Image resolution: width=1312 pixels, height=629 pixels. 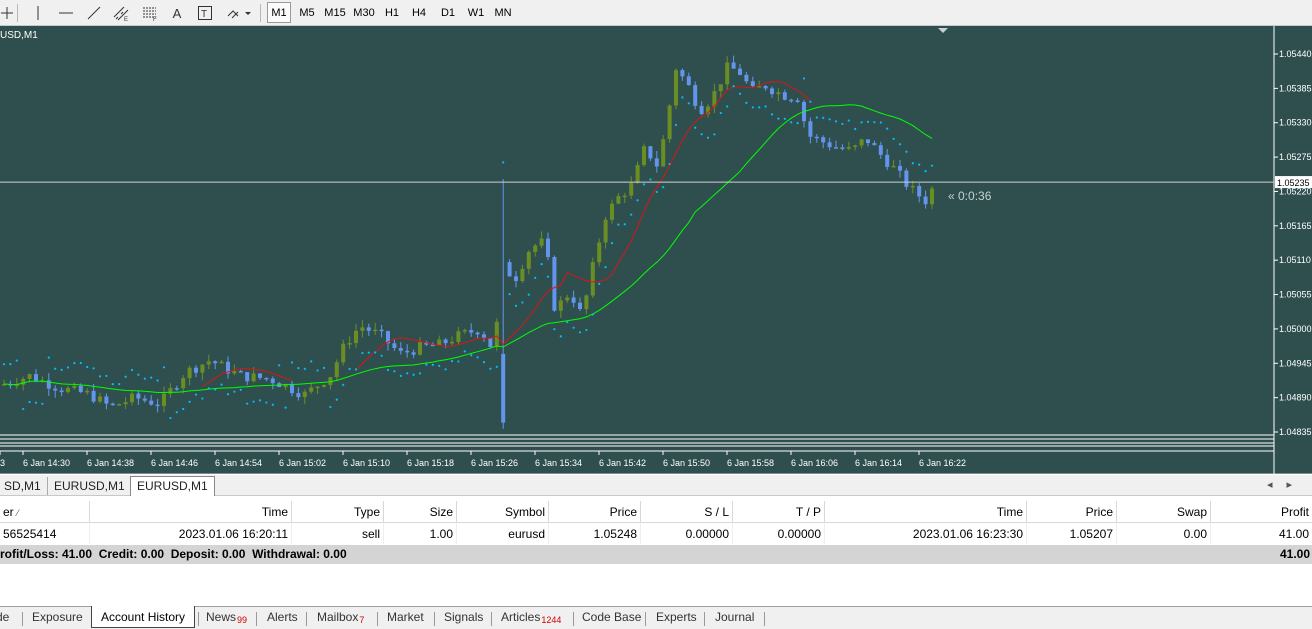 I want to click on timeframe-button-m5: M5, so click(x=307, y=12).